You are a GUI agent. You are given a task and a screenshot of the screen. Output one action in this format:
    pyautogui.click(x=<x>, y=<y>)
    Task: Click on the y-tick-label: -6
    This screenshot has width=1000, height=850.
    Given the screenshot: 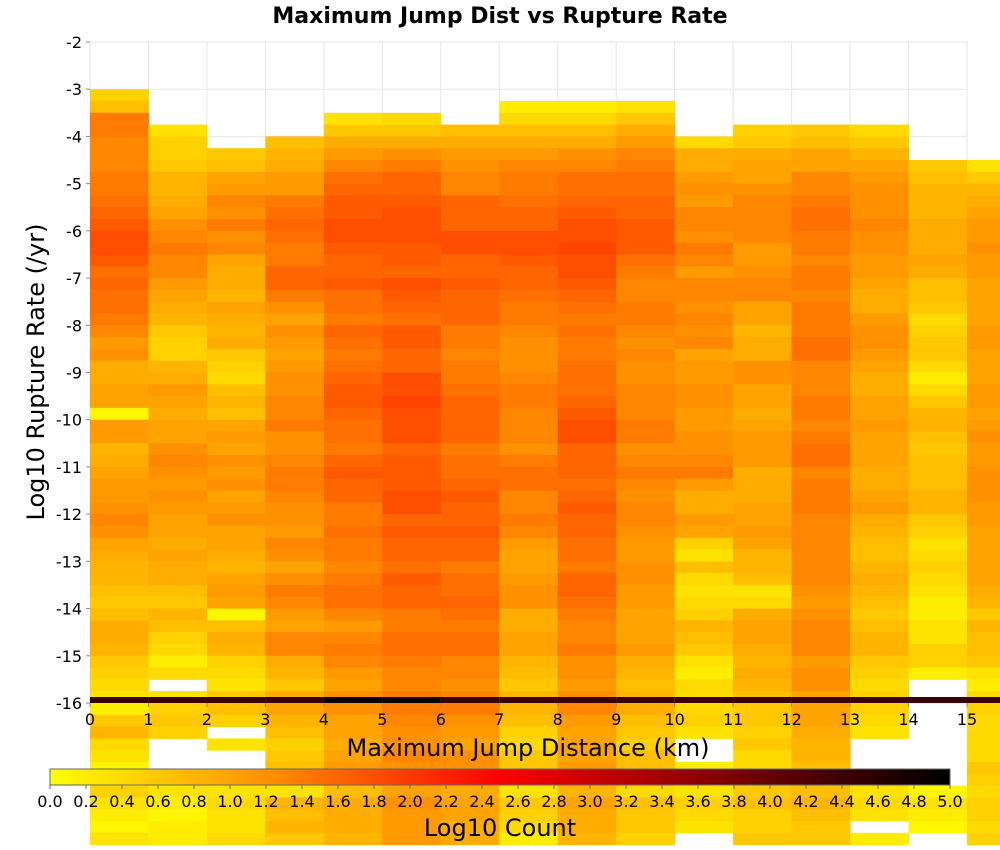 What is the action you would take?
    pyautogui.click(x=74, y=231)
    